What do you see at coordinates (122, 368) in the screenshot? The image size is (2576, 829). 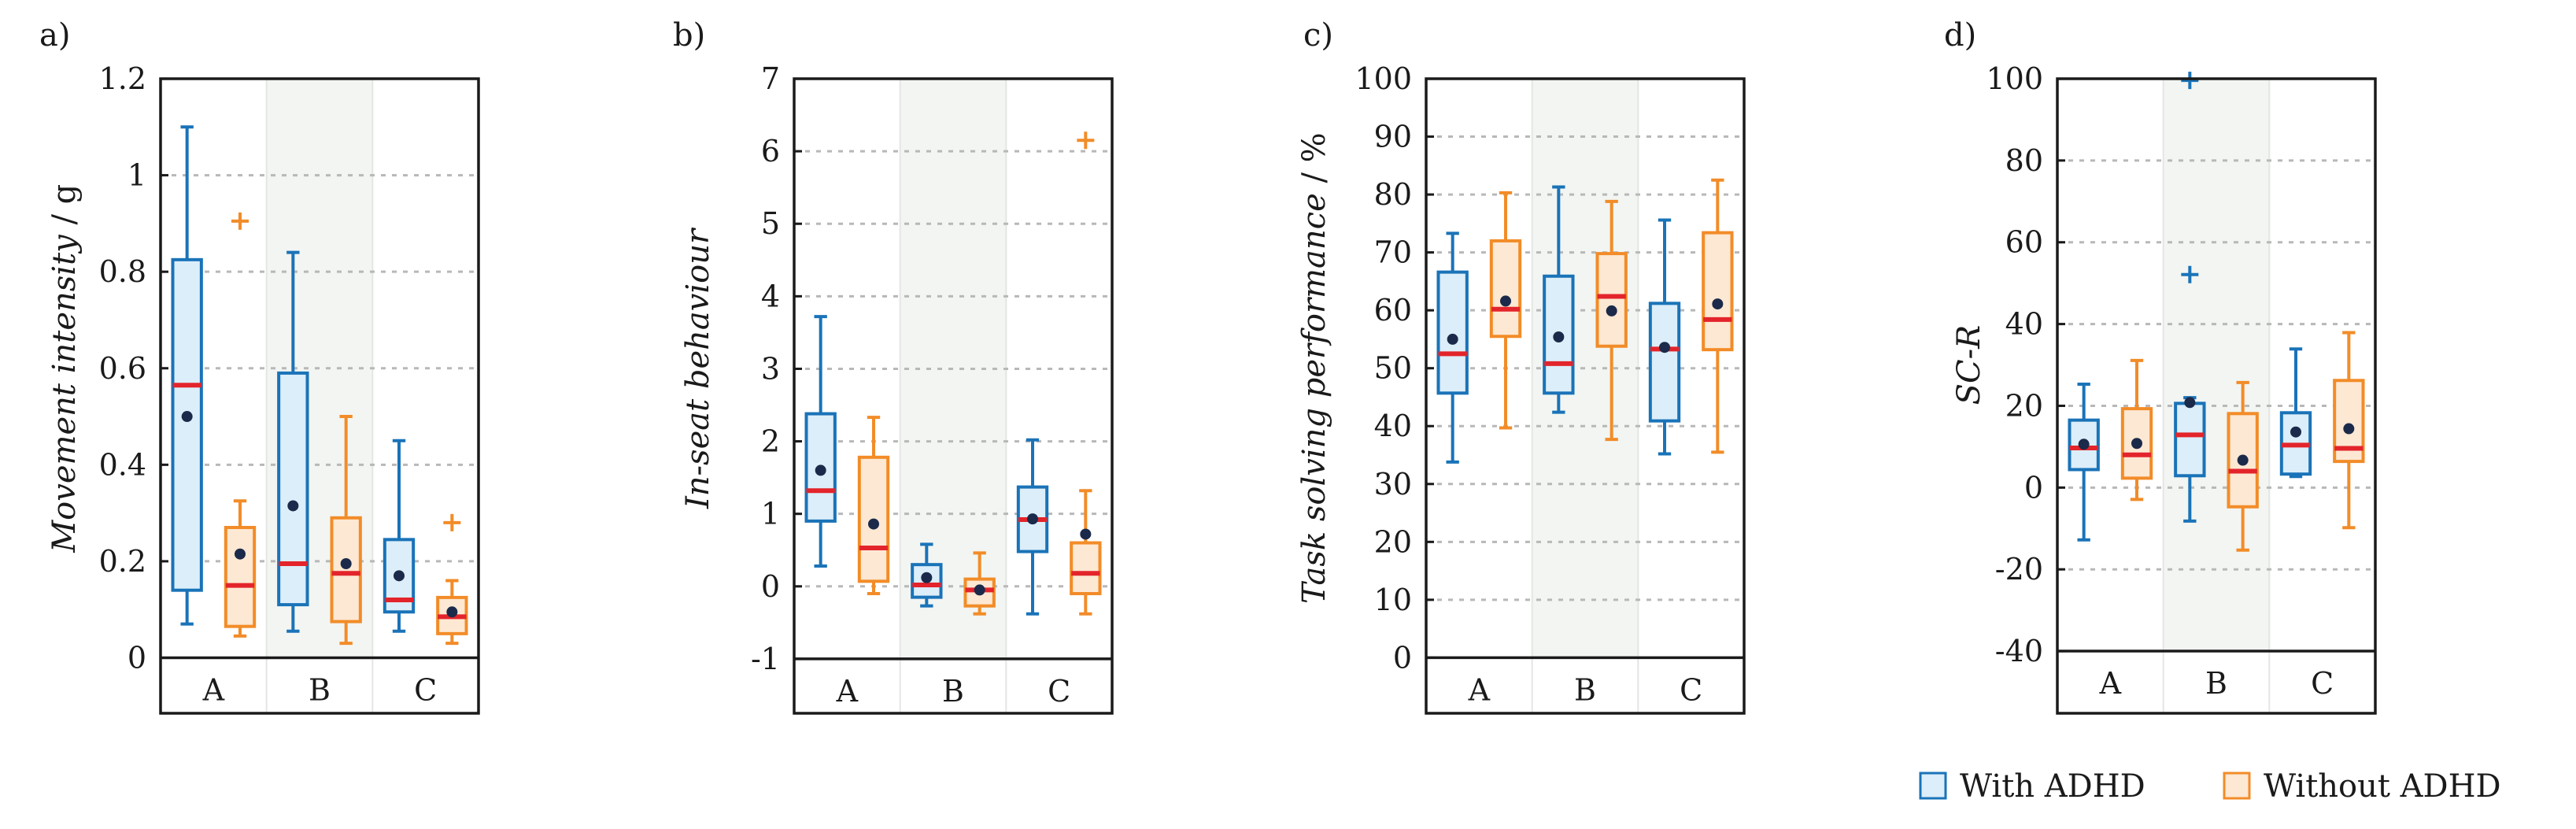 I see `y-tick-label: 0.6` at bounding box center [122, 368].